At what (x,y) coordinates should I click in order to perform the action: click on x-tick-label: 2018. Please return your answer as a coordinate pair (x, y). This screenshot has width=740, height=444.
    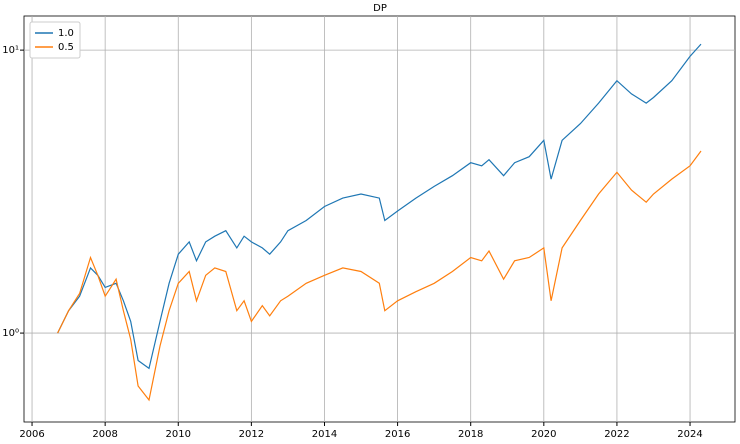
    Looking at the image, I should click on (470, 434).